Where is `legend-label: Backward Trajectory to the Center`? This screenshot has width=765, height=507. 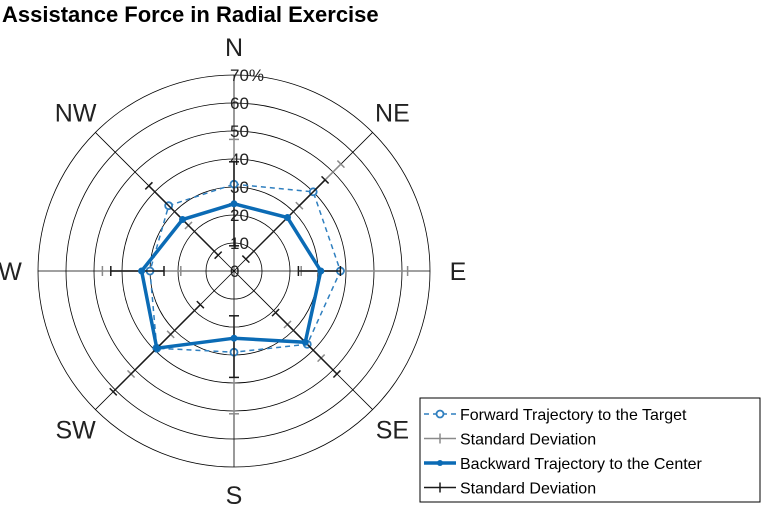
legend-label: Backward Trajectory to the Center is located at coordinates (581, 464).